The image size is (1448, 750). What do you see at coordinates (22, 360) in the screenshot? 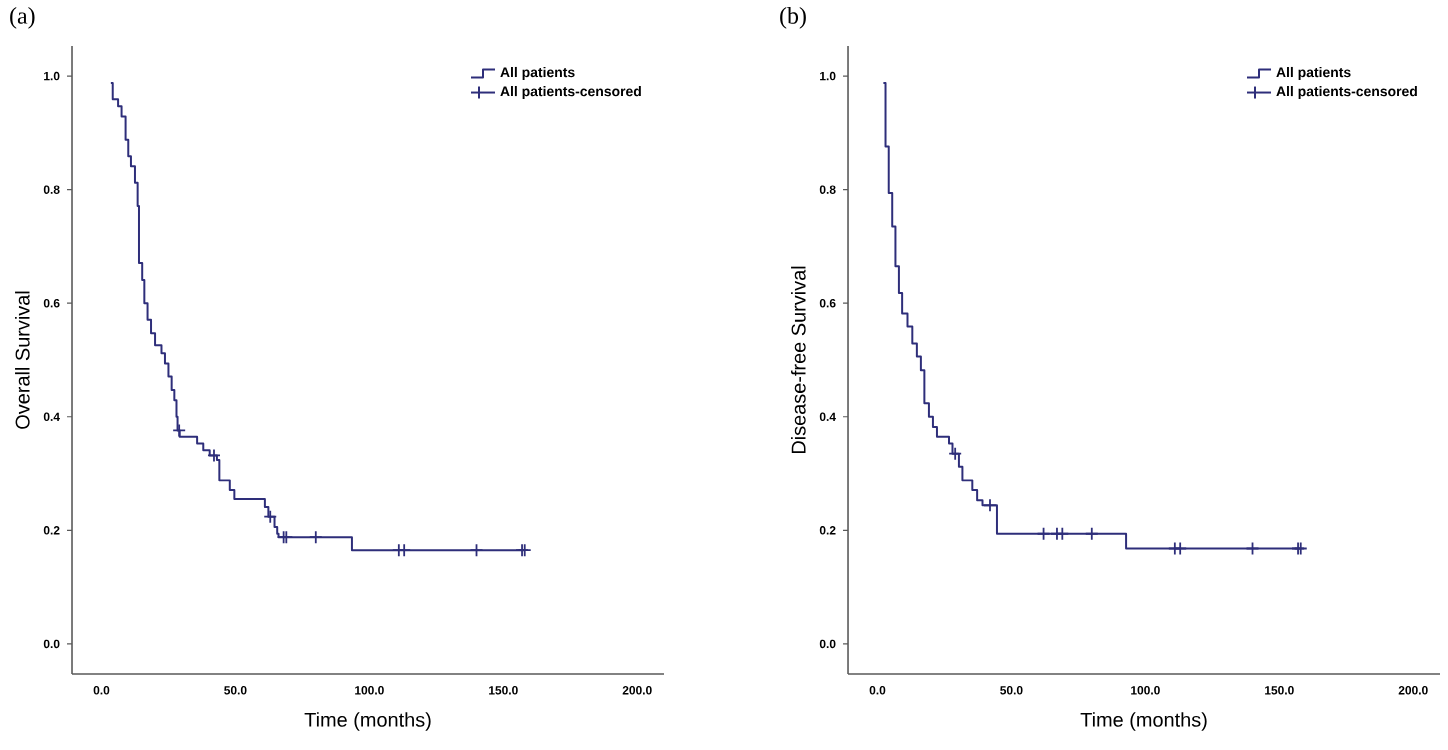
I see `y-axis-title: Overall Survival` at bounding box center [22, 360].